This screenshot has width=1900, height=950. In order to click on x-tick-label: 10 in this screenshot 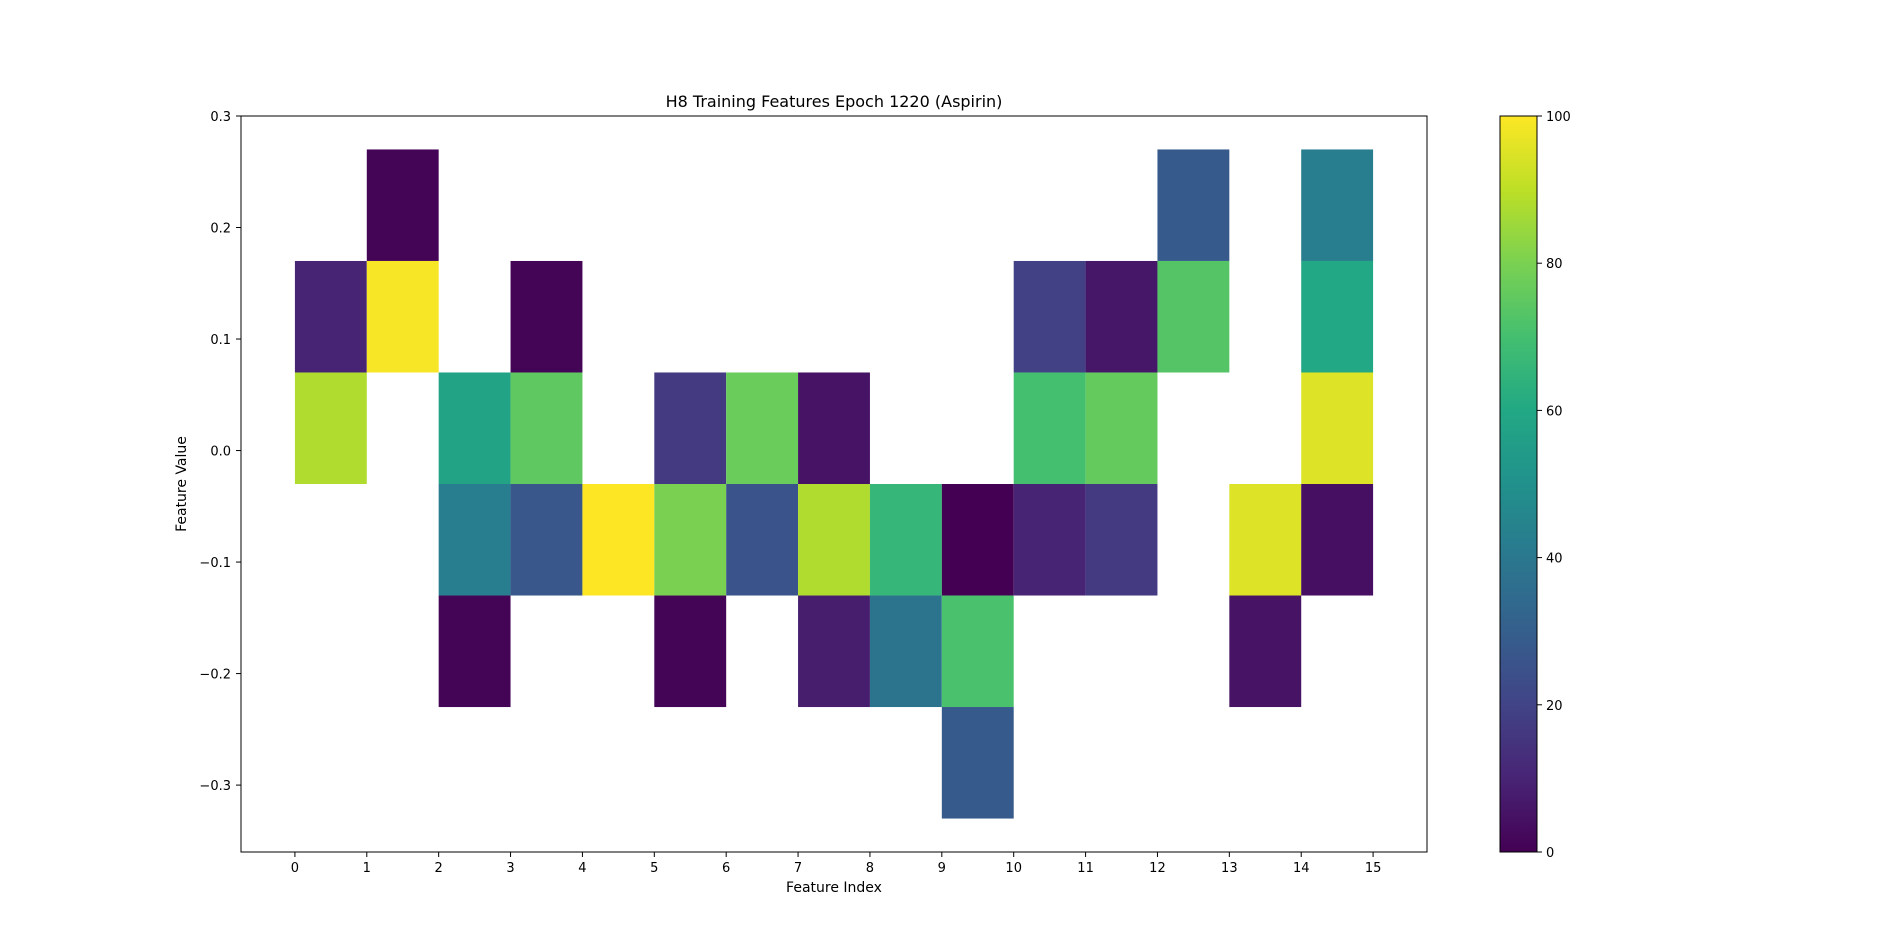, I will do `click(1013, 868)`.